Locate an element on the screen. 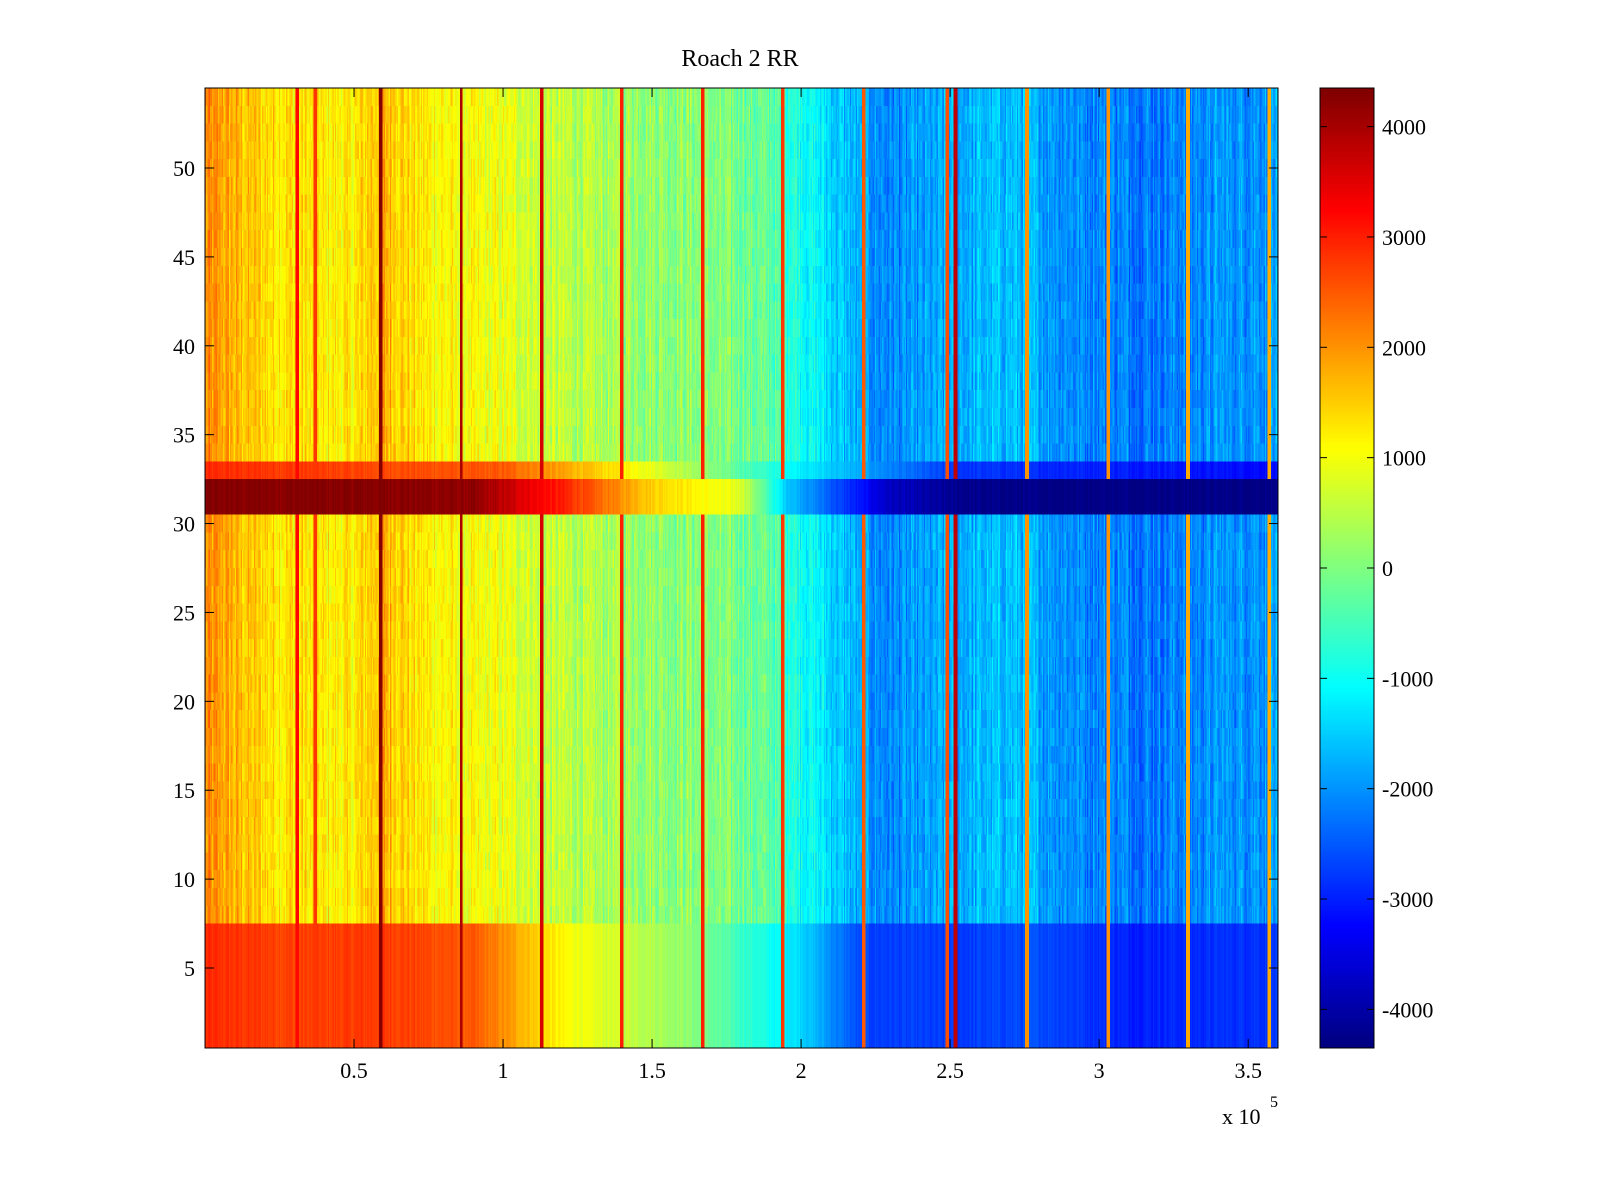 The height and width of the screenshot is (1200, 1600). colorbar-tick-label: 2000 is located at coordinates (1404, 347).